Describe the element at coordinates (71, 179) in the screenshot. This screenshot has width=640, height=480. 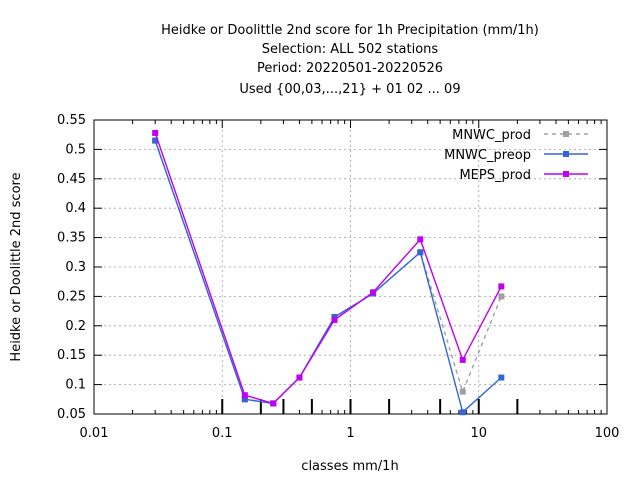
I see `y-tick-label: 0.45` at that location.